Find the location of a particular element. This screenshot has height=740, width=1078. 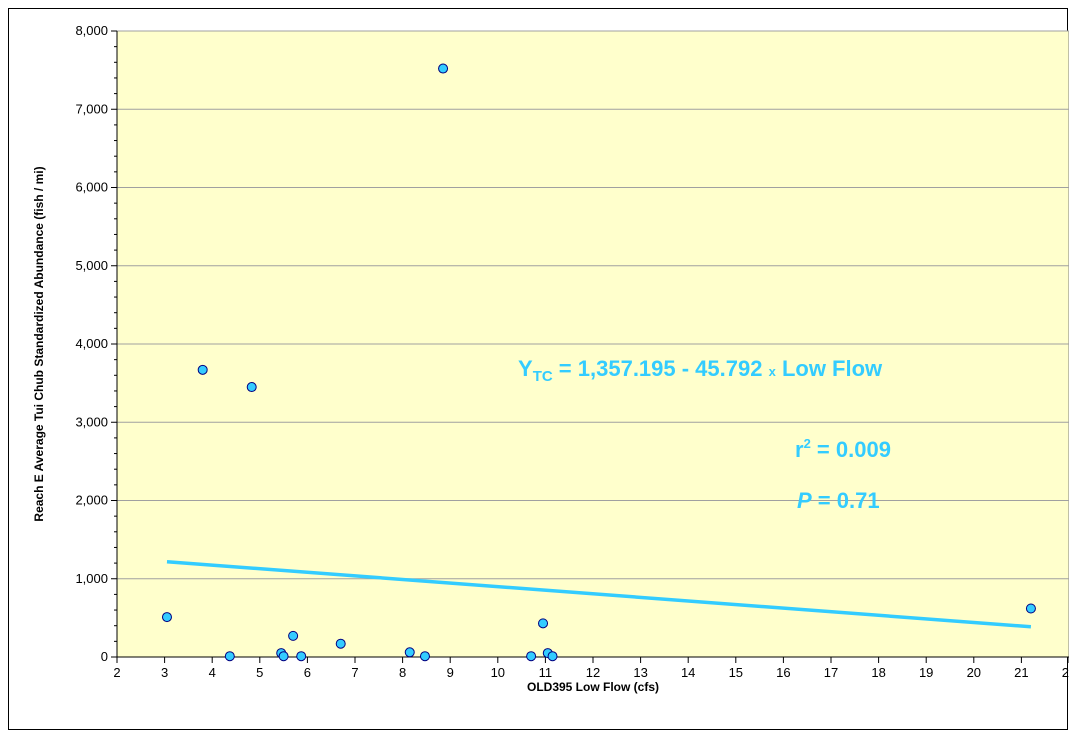

x-tick-label: 7 is located at coordinates (354, 672).